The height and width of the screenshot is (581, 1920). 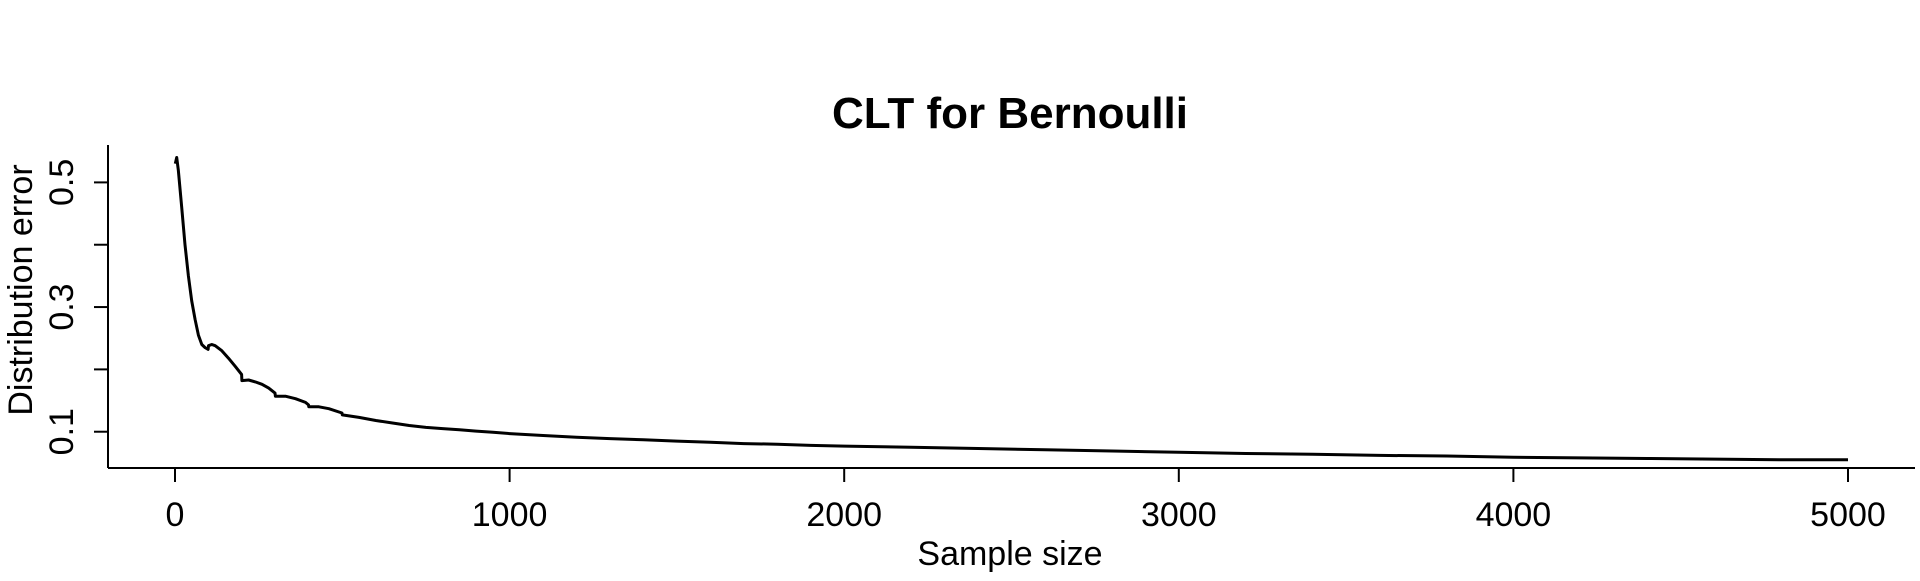 I want to click on x-tick-label: 1000, so click(x=510, y=515).